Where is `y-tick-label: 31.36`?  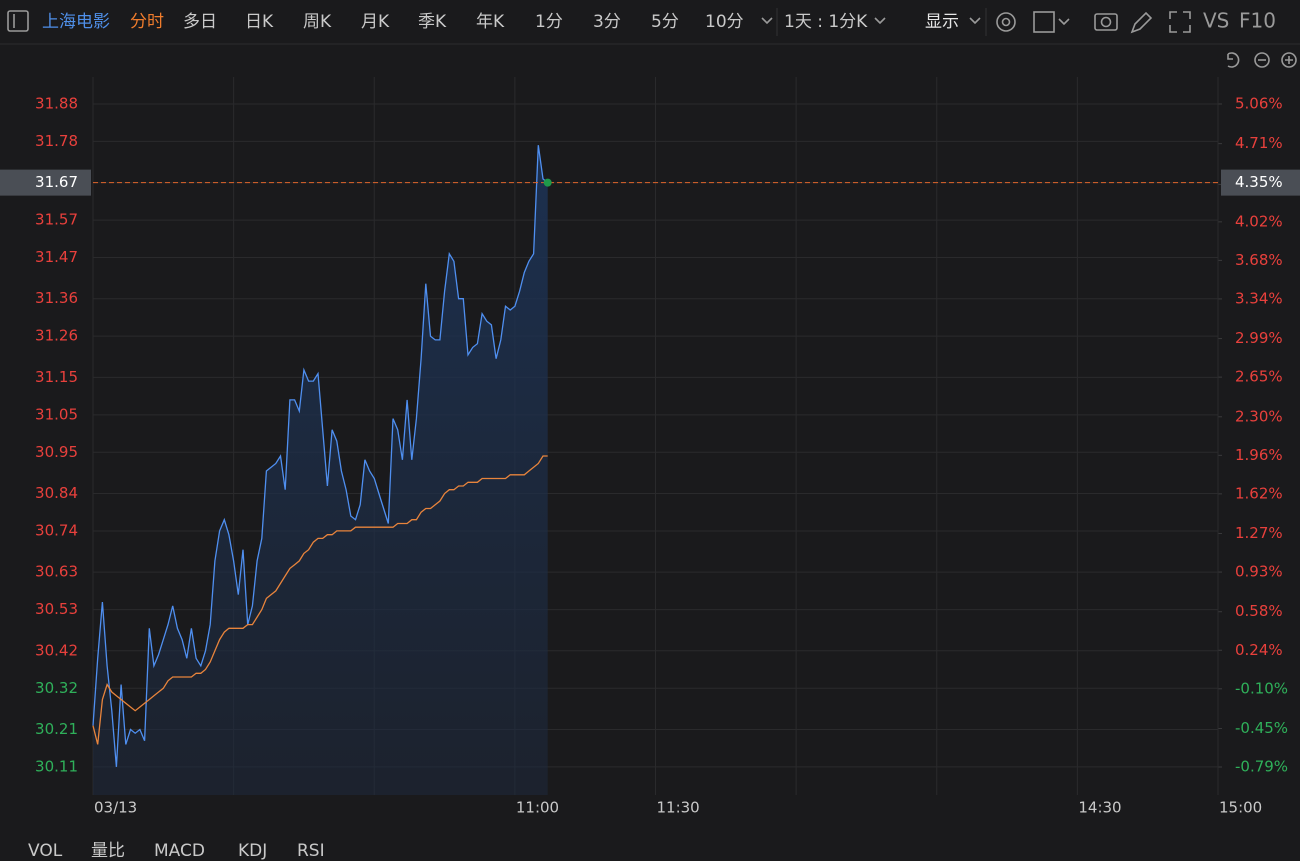
y-tick-label: 31.36 is located at coordinates (56, 298).